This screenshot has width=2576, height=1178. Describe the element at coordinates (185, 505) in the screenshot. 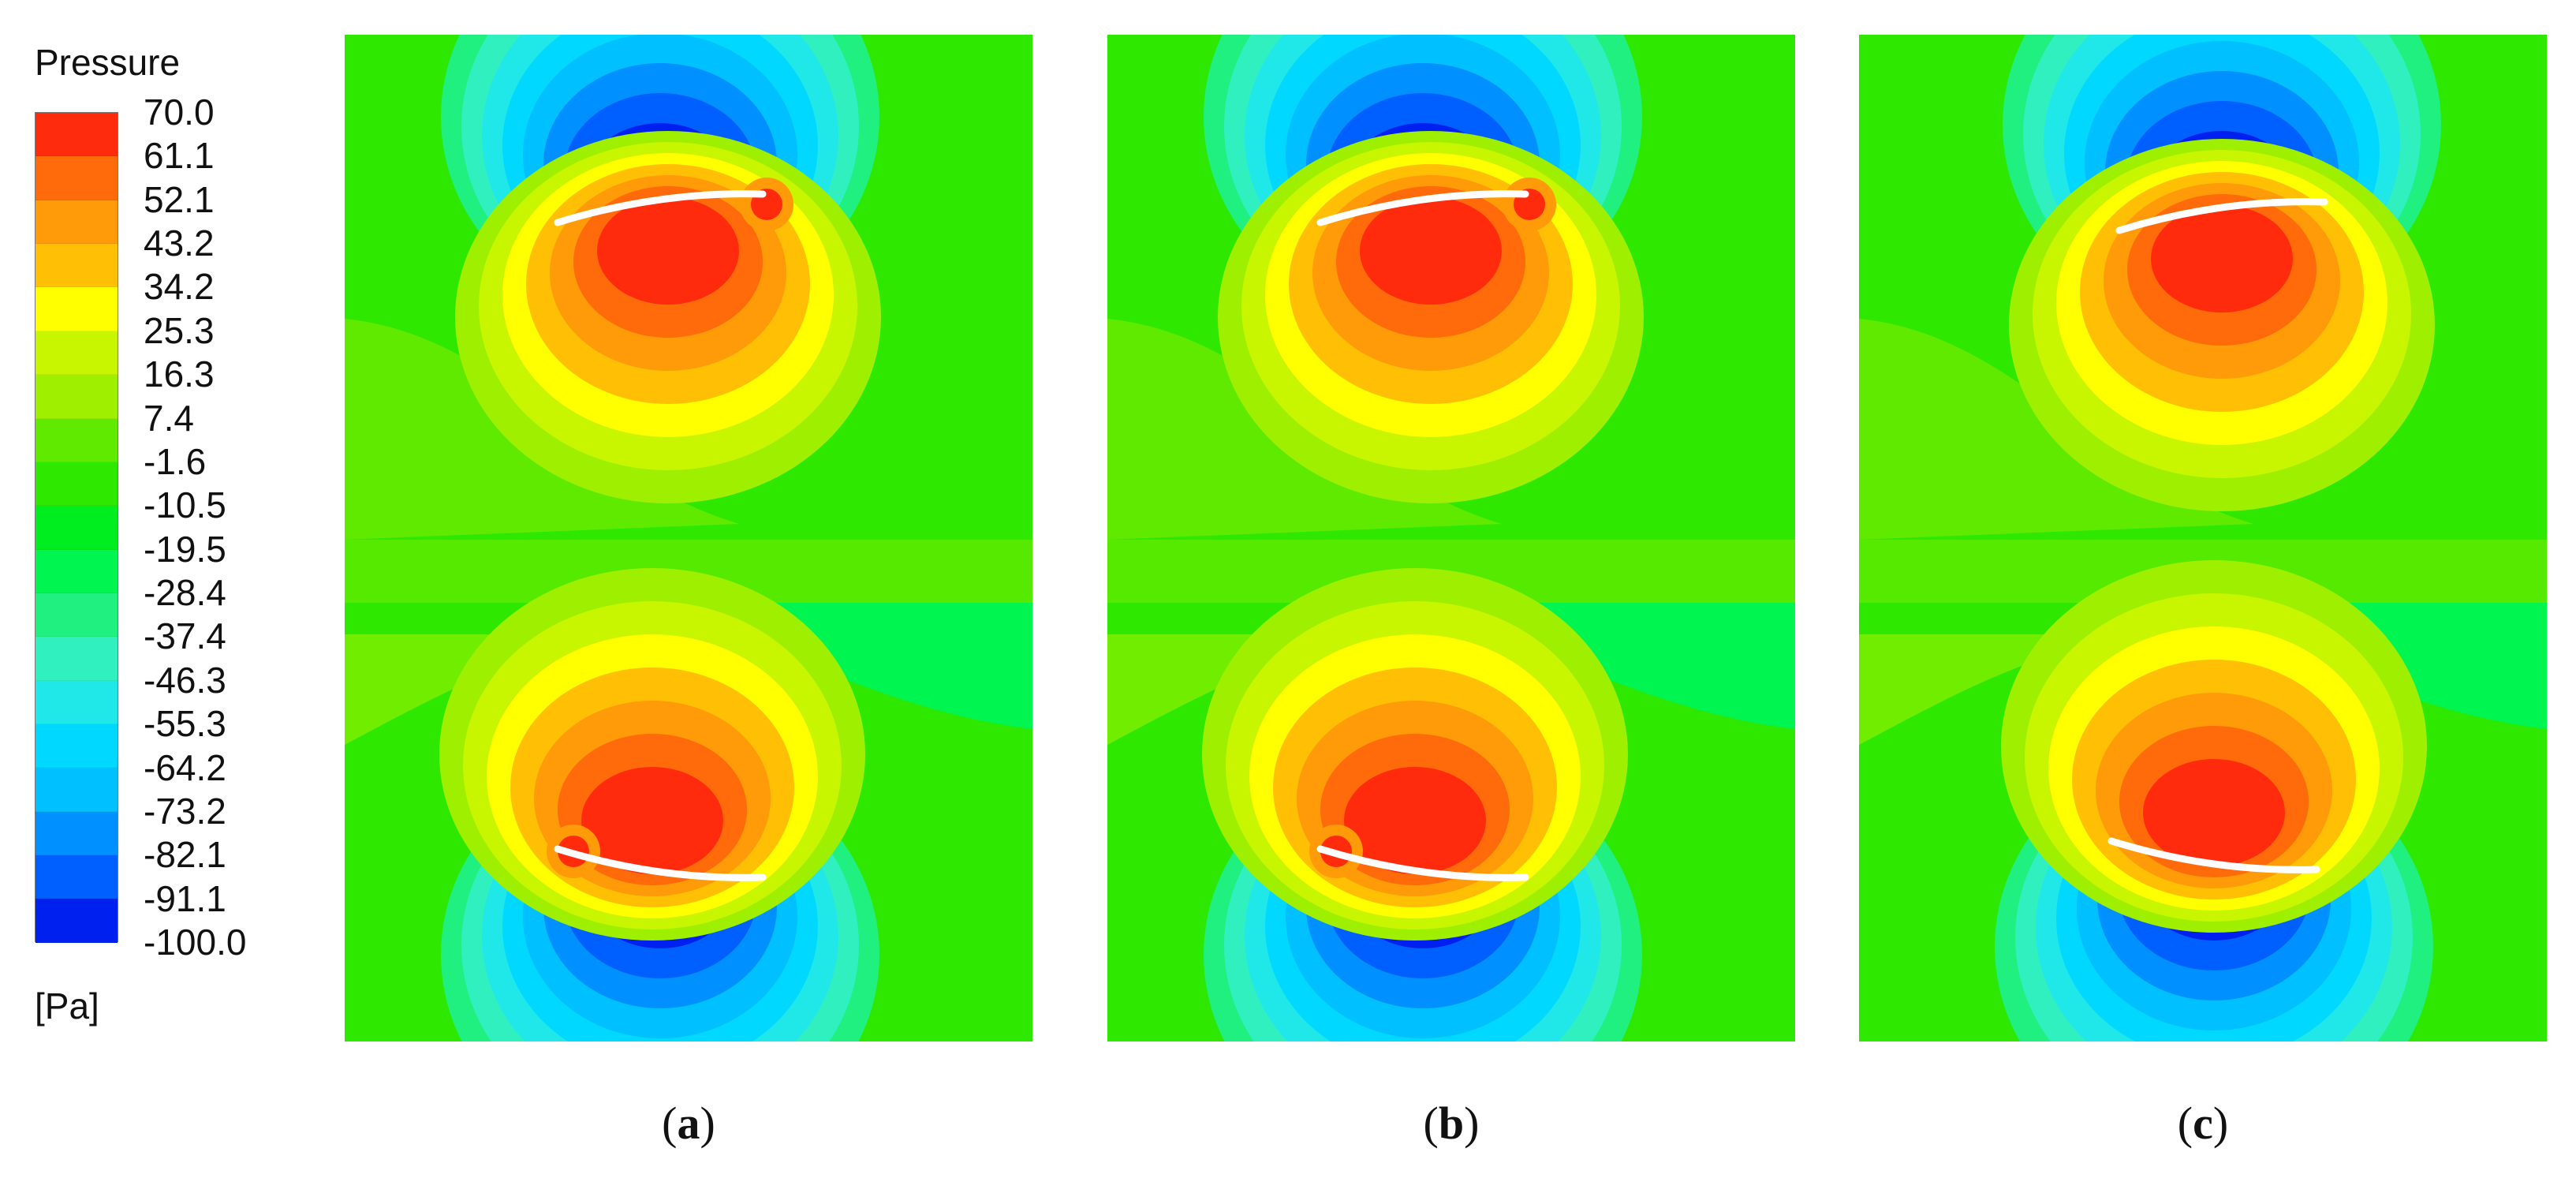

I see `legend-tick-label: -10.5` at that location.